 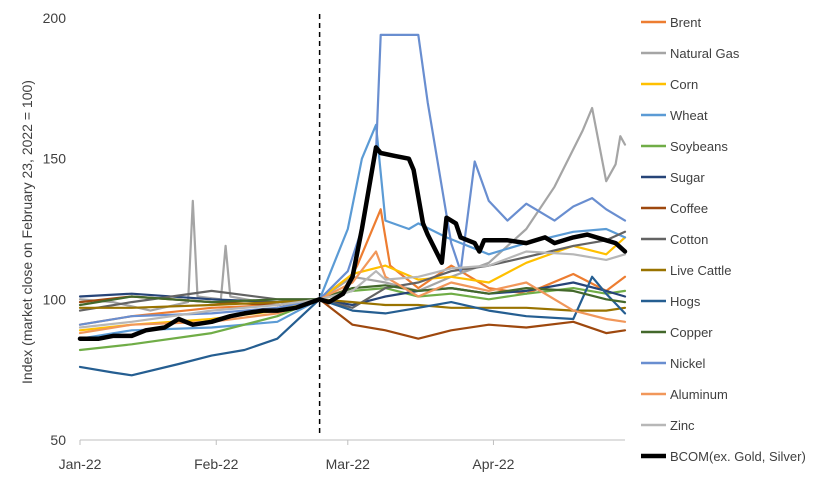 What do you see at coordinates (691, 332) in the screenshot?
I see `legend-label: Copper` at bounding box center [691, 332].